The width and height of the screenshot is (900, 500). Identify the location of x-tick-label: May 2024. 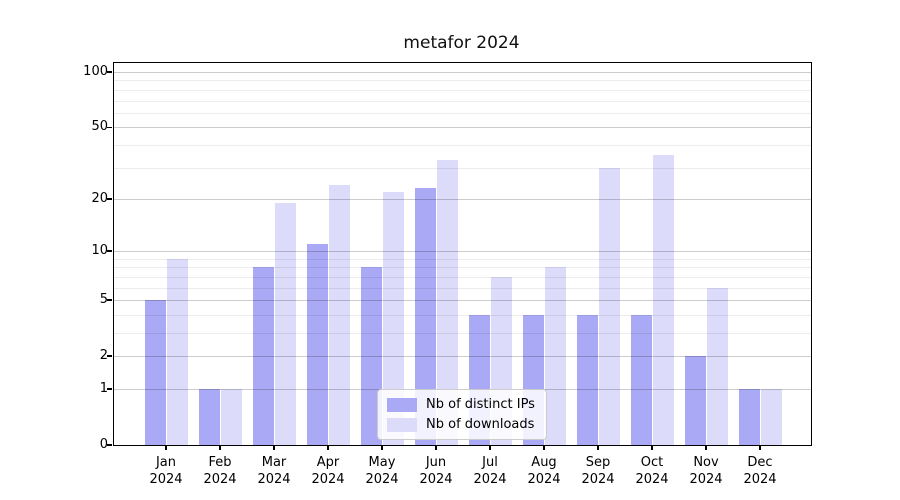
(382, 471).